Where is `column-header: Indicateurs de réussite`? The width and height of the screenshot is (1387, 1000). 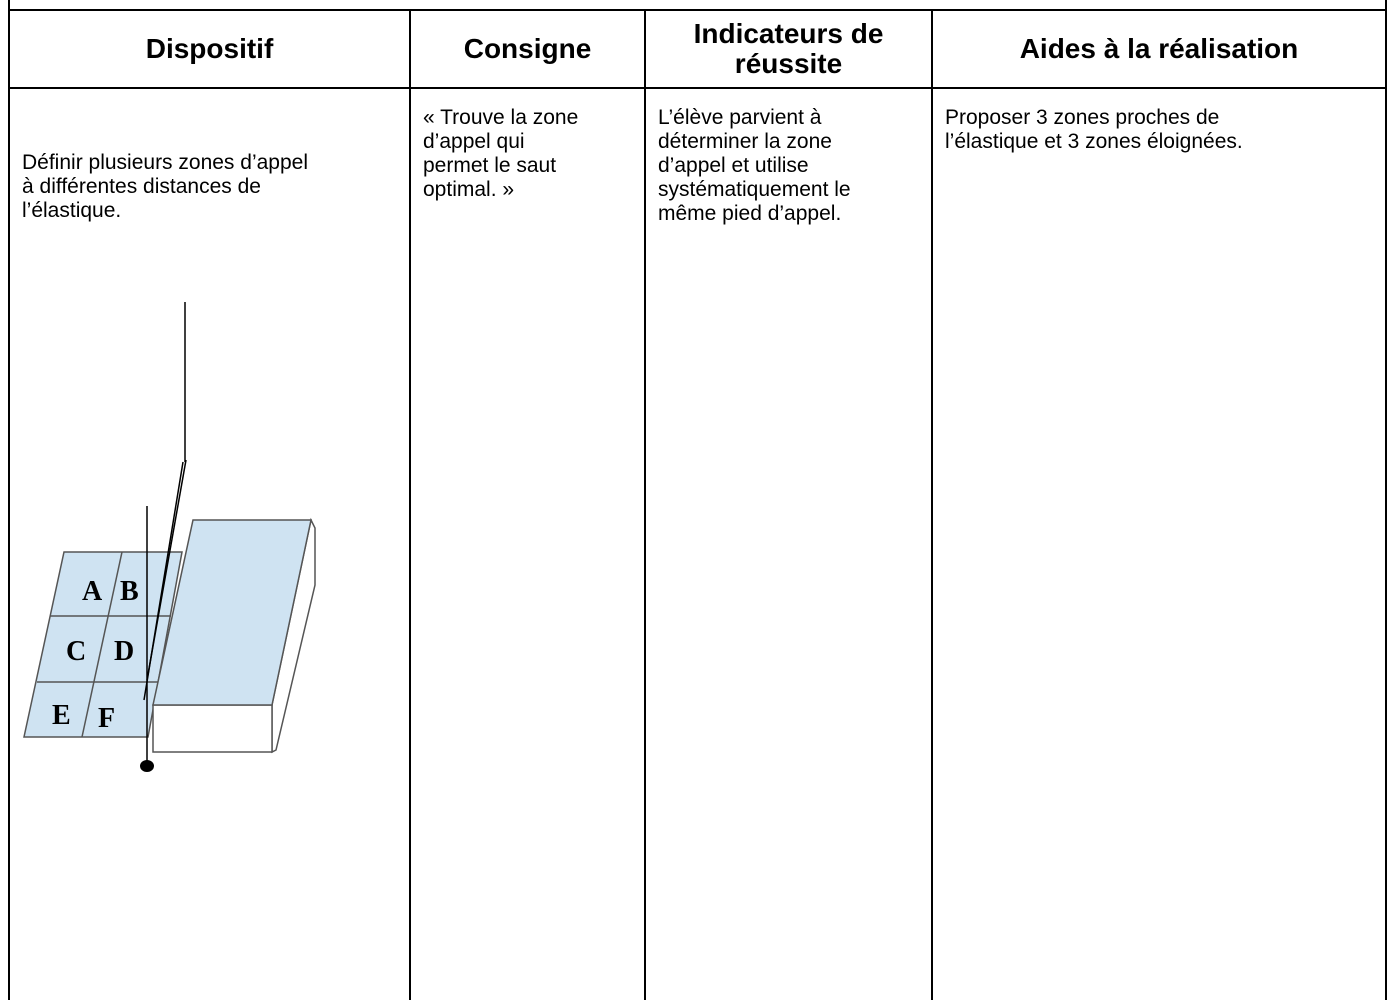
column-header: Indicateurs de réussite is located at coordinates (788, 49).